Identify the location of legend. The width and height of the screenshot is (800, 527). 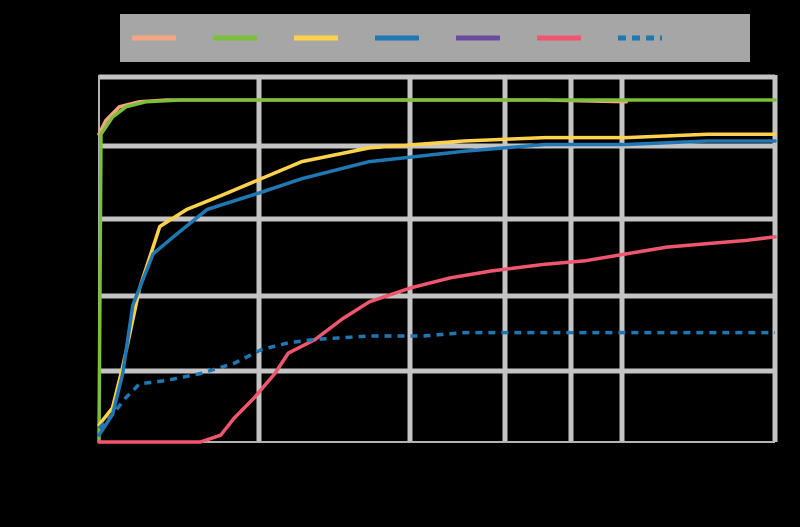
(435, 38).